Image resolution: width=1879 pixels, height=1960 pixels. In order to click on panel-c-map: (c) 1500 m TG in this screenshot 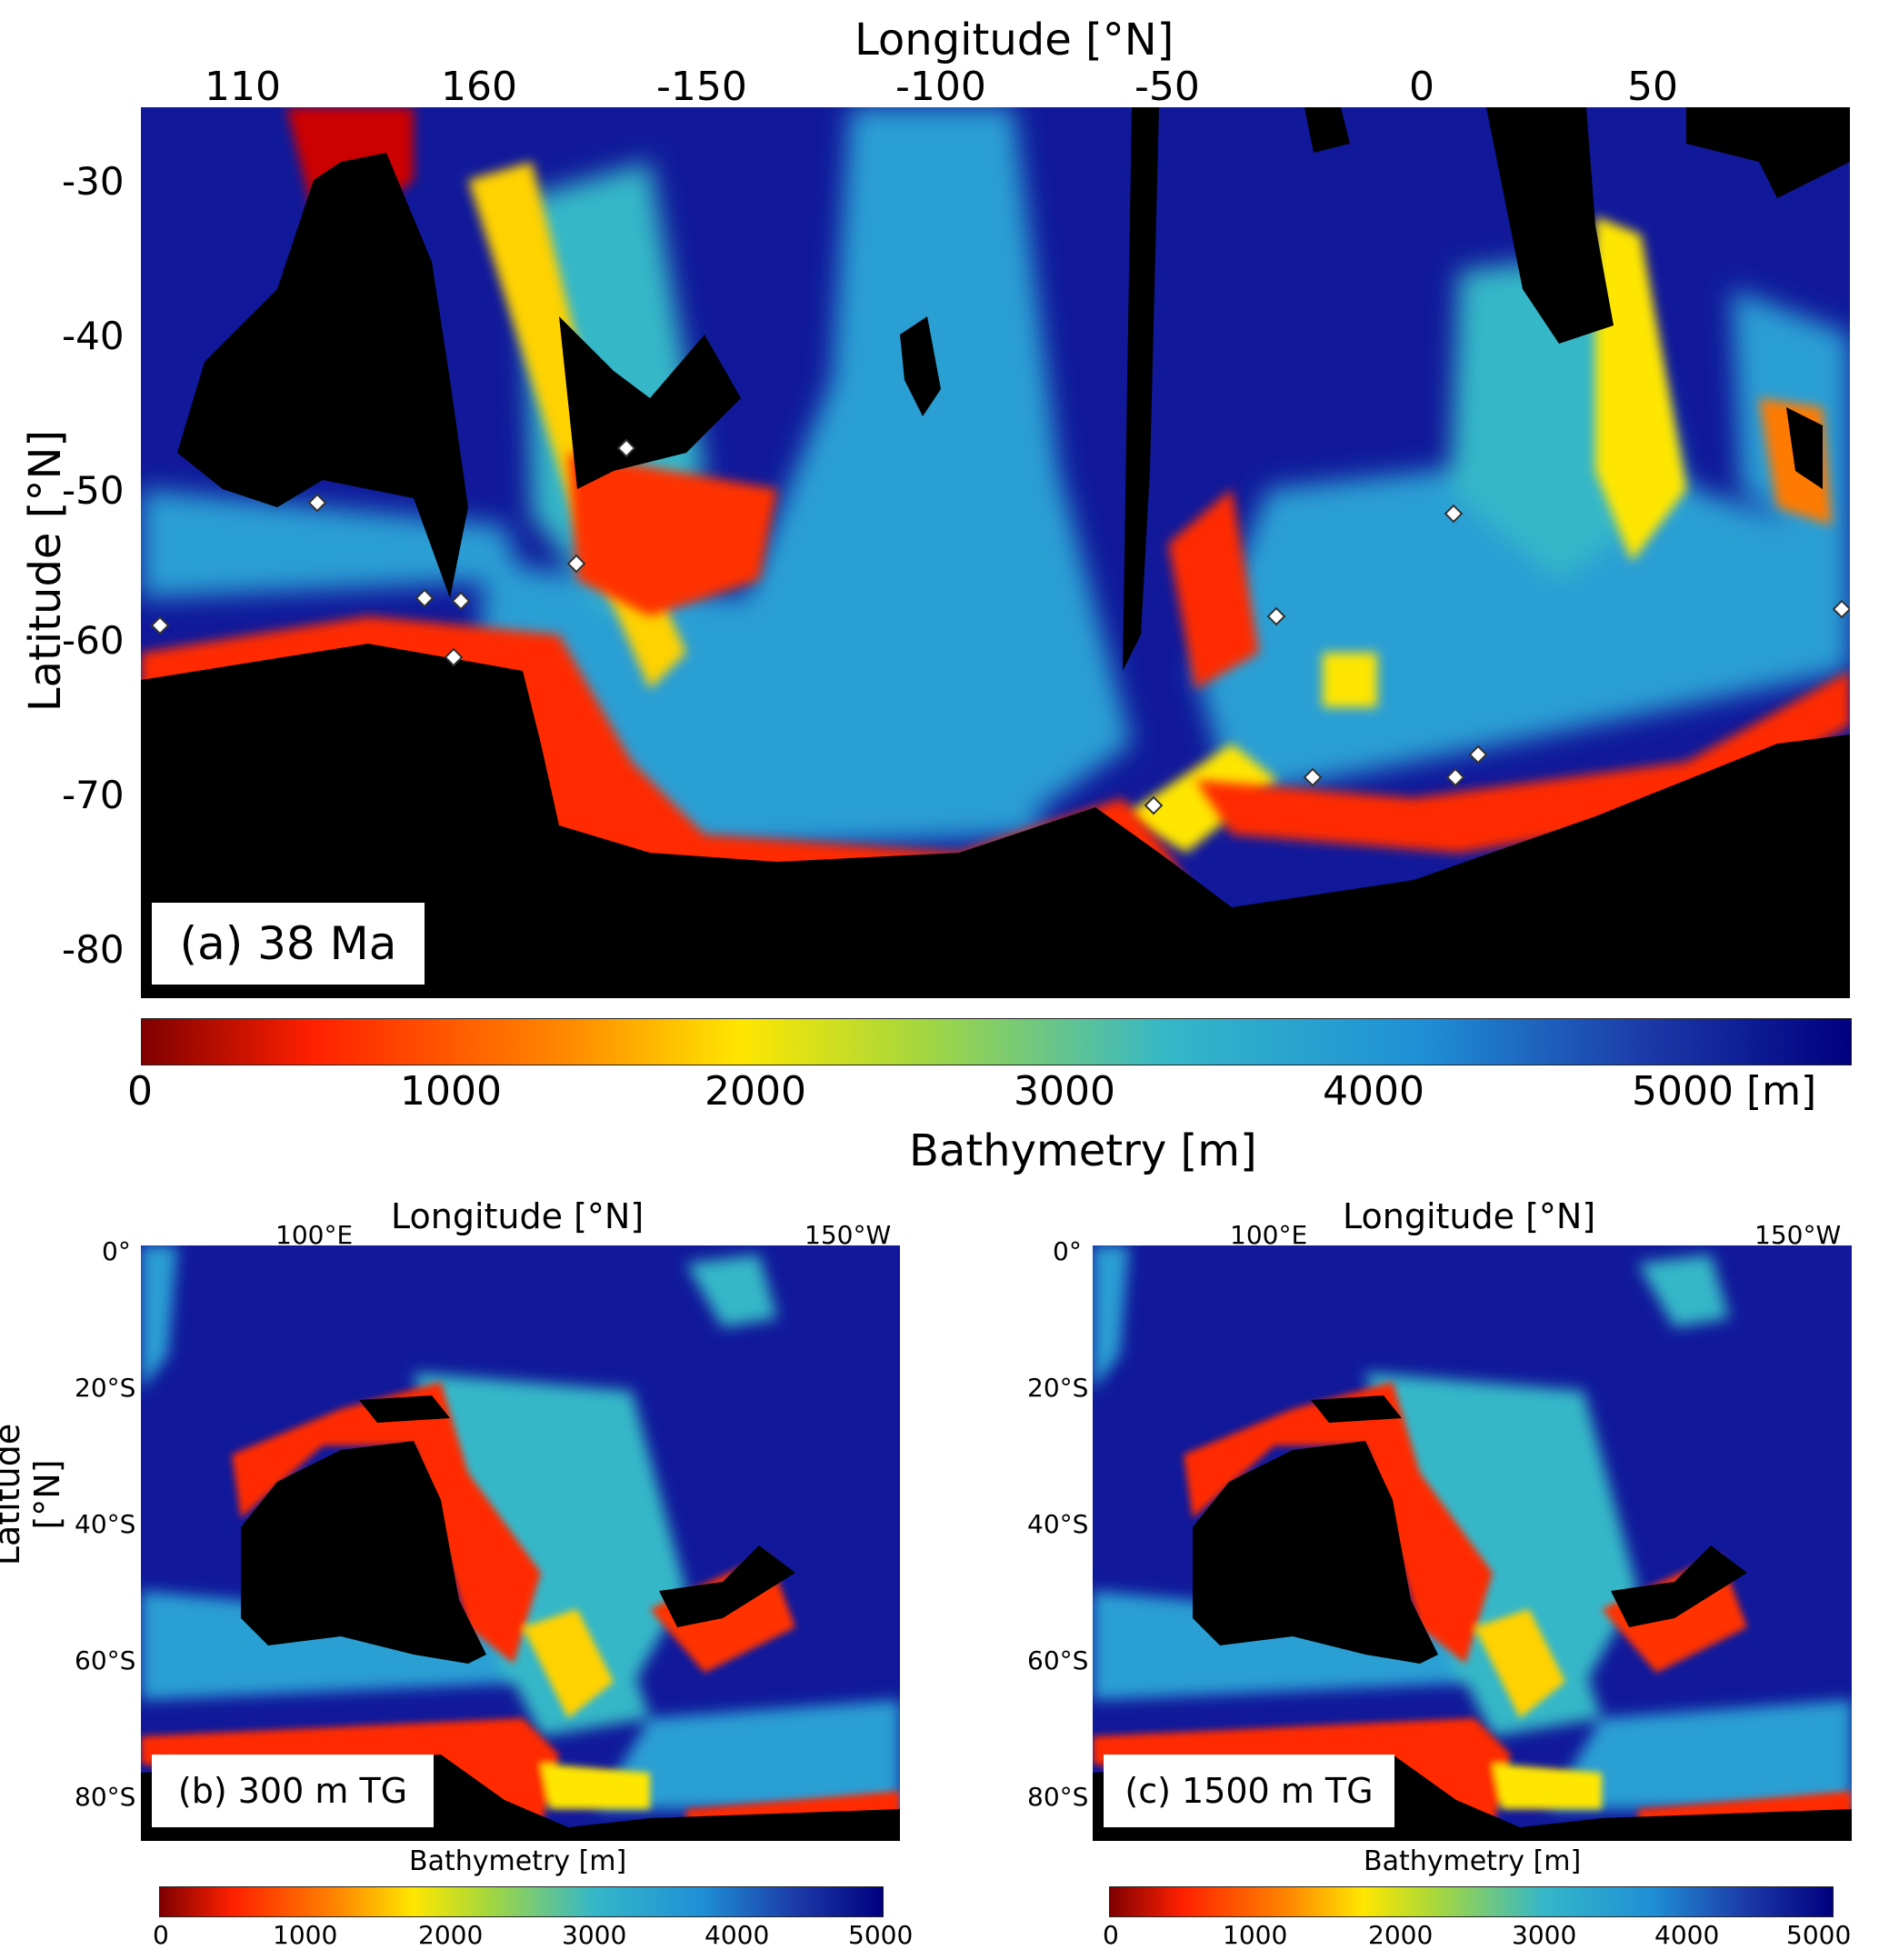, I will do `click(1472, 1543)`.